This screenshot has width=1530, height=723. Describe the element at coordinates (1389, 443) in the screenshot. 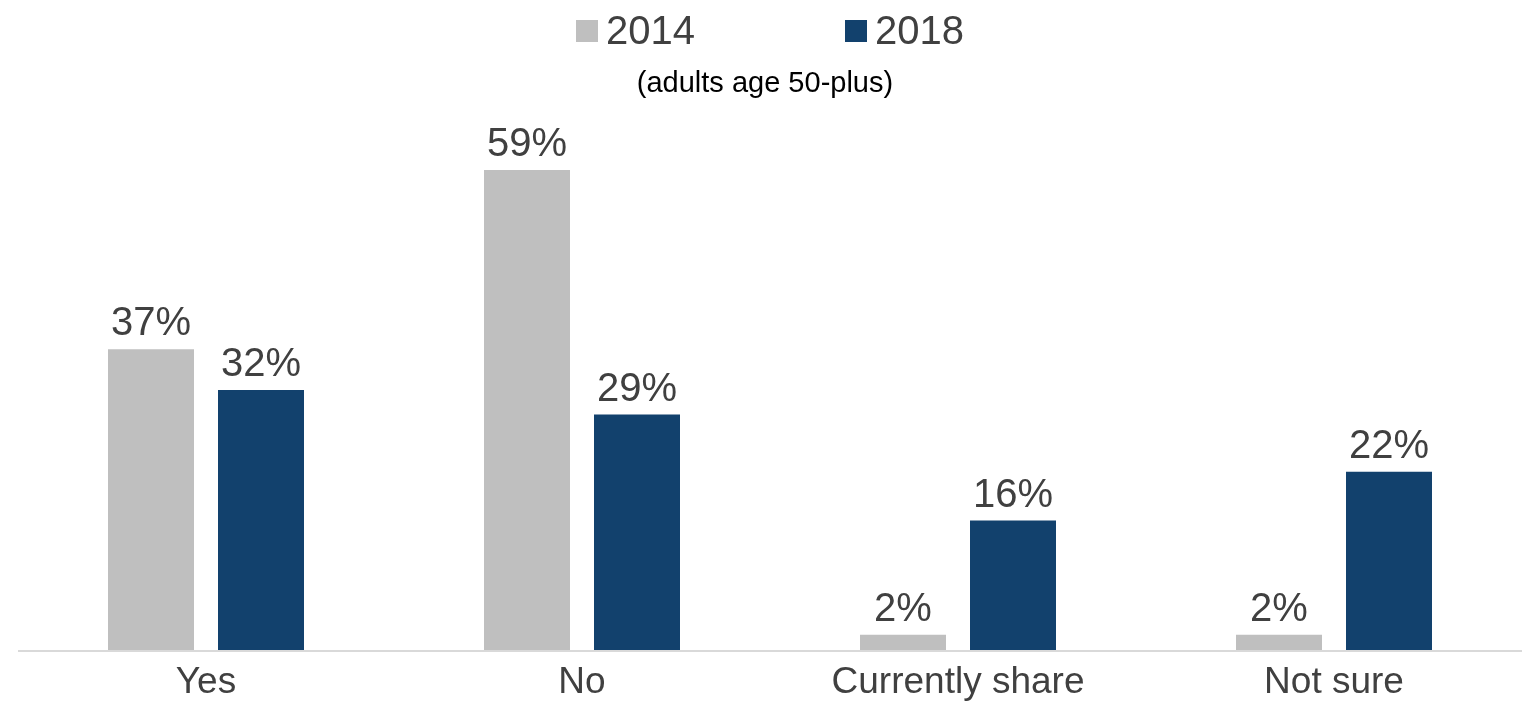

I see `data-label: 22%` at that location.